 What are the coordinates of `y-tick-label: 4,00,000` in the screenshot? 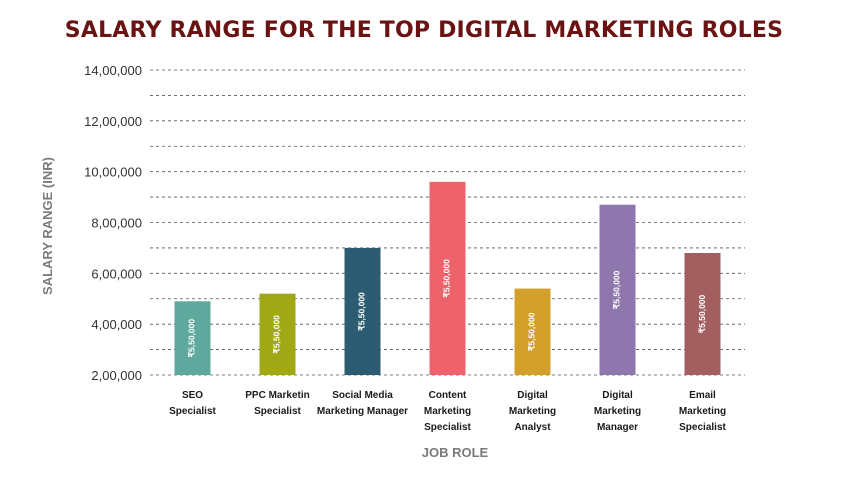 It's located at (116, 324).